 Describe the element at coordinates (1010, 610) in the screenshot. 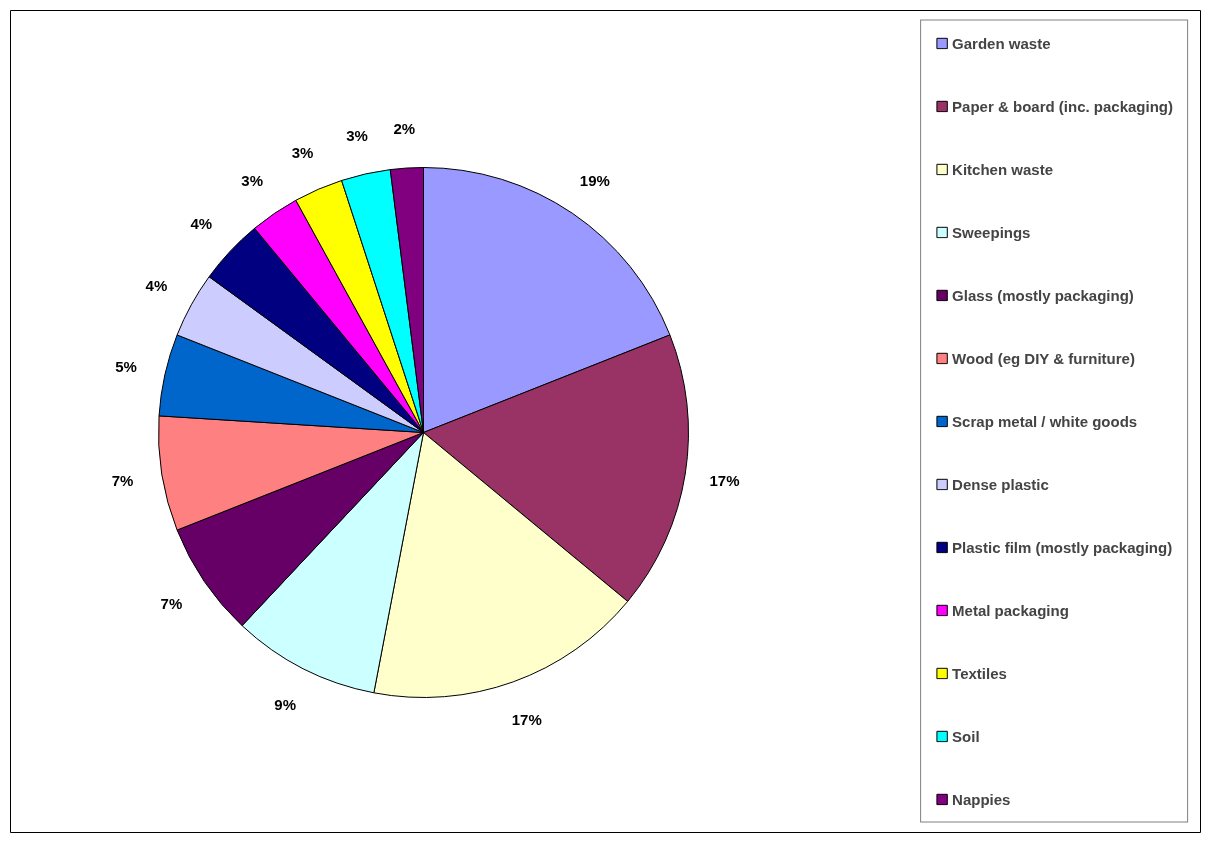

I see `legend-label: Metal packaging` at that location.